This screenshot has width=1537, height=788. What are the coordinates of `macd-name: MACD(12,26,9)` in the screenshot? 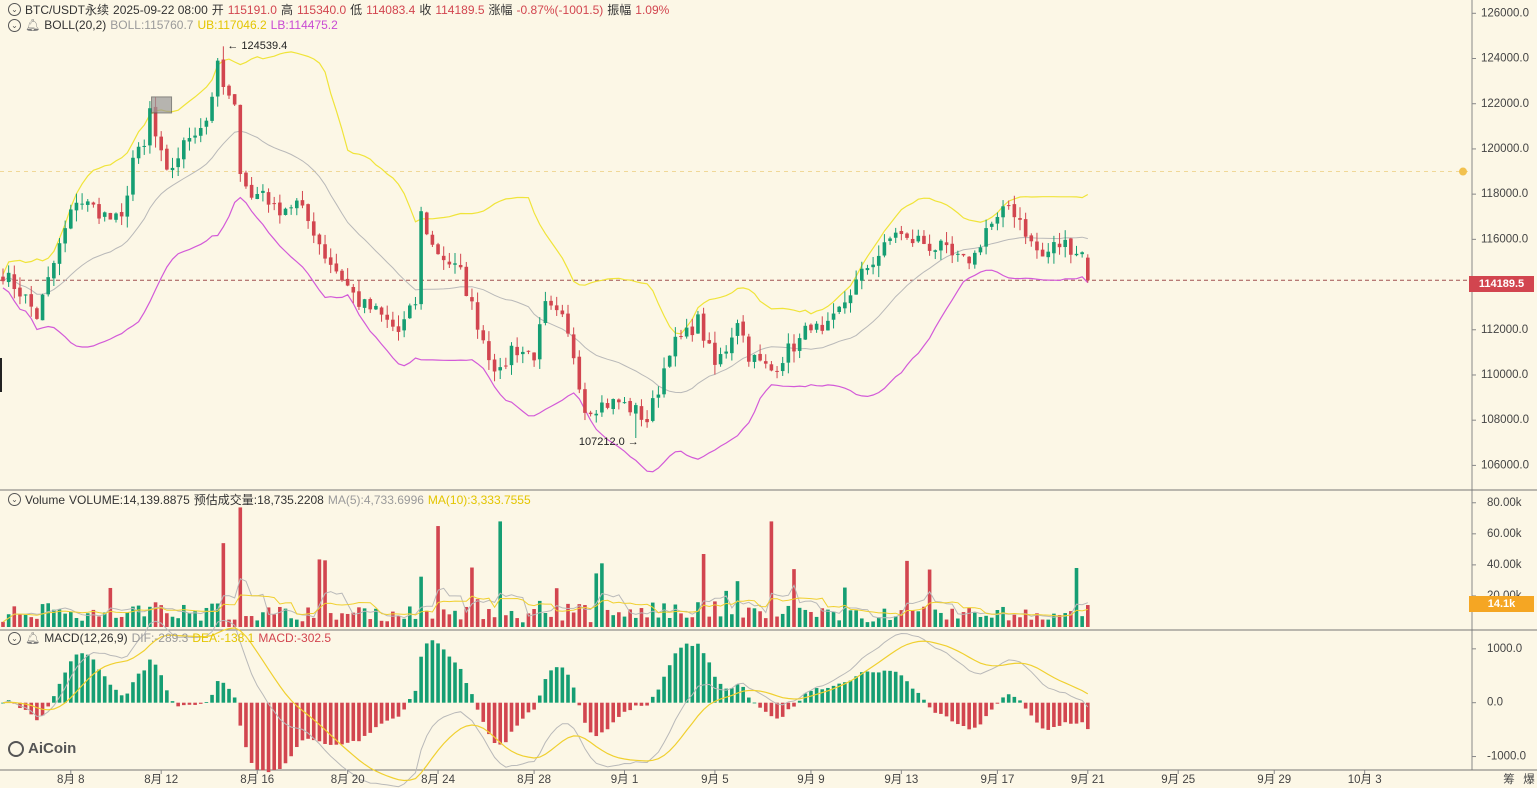 It's located at (86, 638).